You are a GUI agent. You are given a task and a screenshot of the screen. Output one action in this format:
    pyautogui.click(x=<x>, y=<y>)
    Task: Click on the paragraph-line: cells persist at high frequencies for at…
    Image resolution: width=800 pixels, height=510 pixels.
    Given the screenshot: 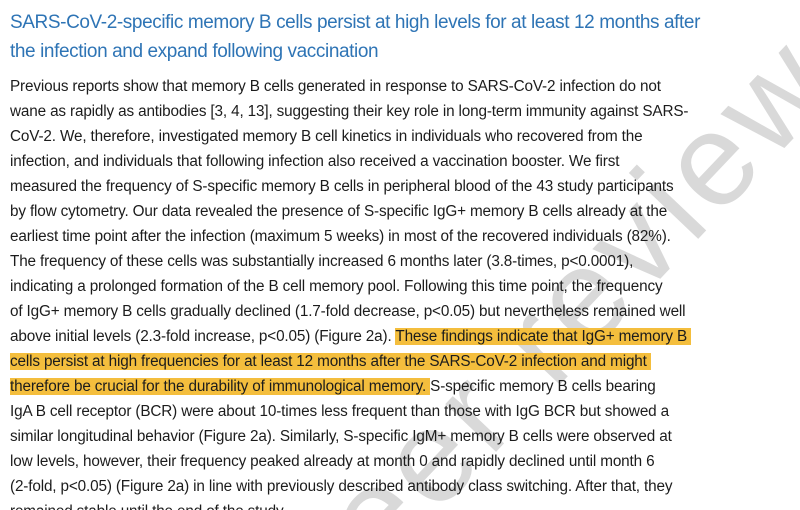 What is the action you would take?
    pyautogui.click(x=402, y=361)
    